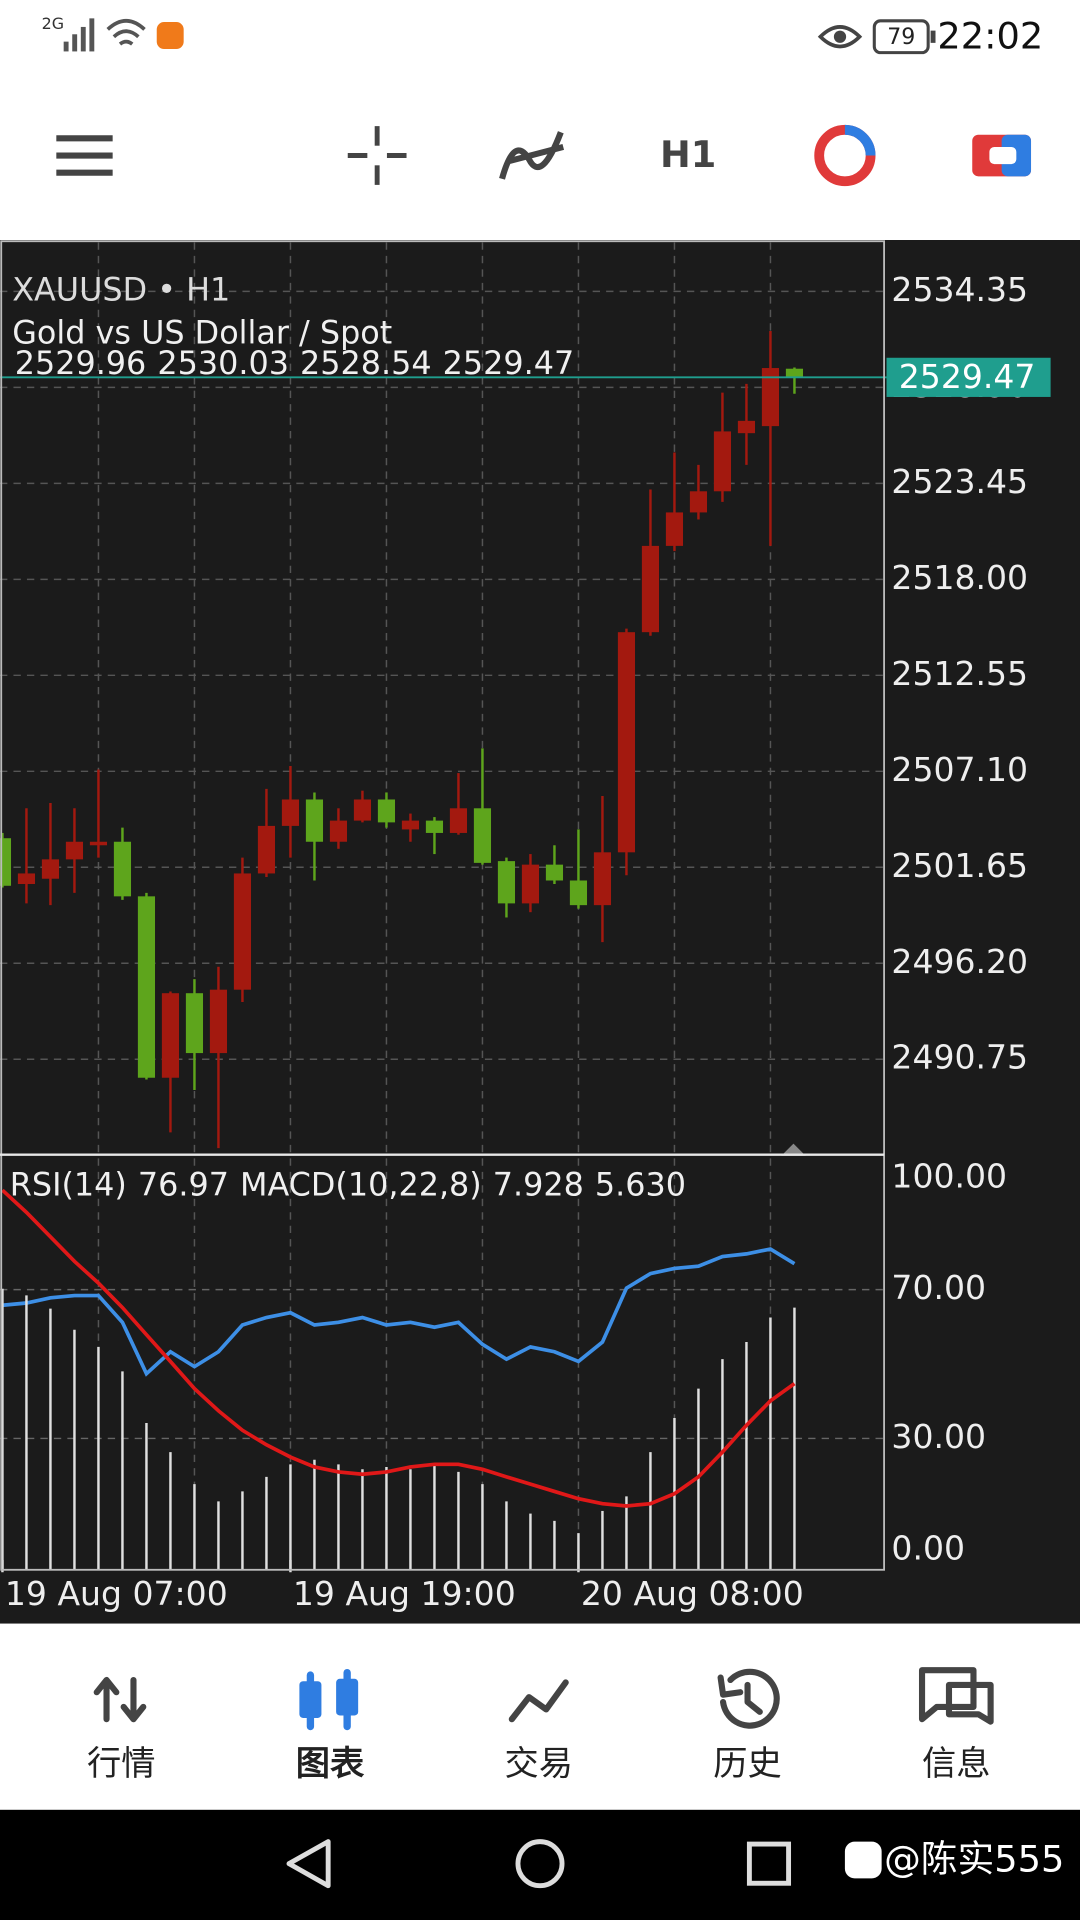 The height and width of the screenshot is (1920, 1080). I want to click on x-tick-label: 19 Aug 19:00, so click(404, 1593).